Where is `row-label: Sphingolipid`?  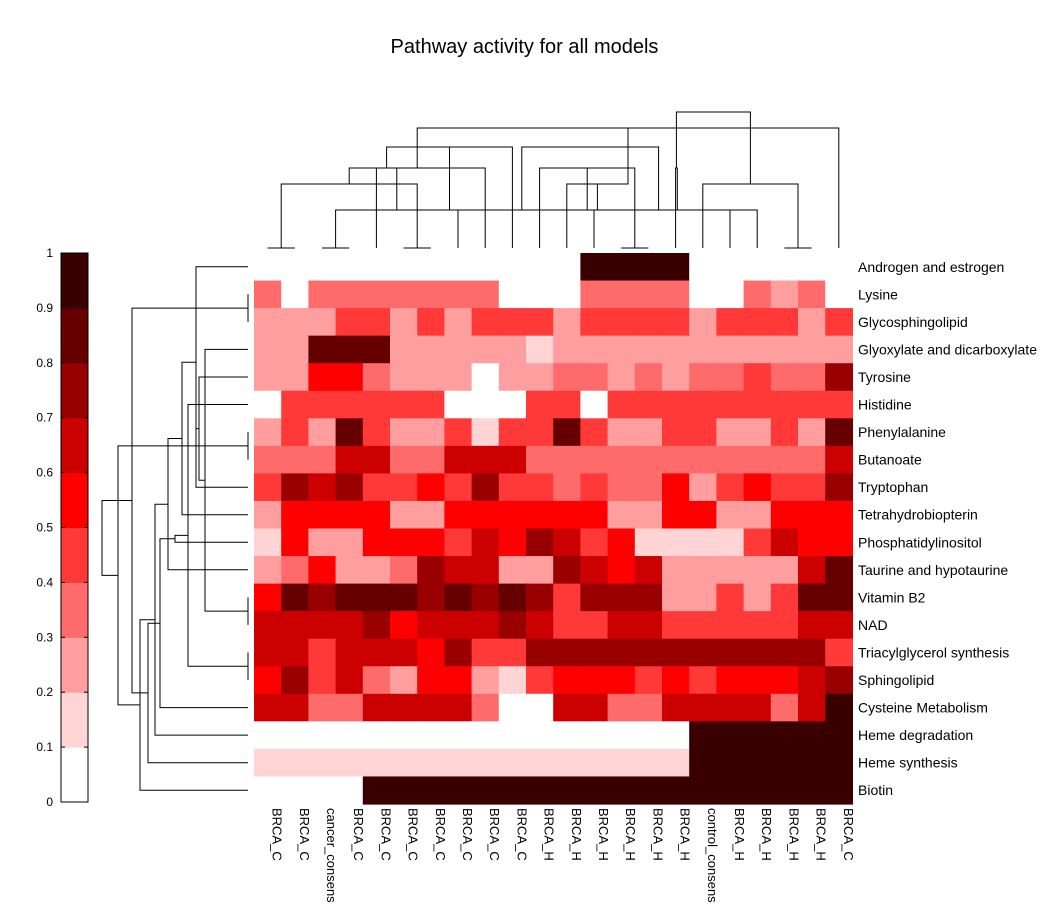 row-label: Sphingolipid is located at coordinates (896, 680).